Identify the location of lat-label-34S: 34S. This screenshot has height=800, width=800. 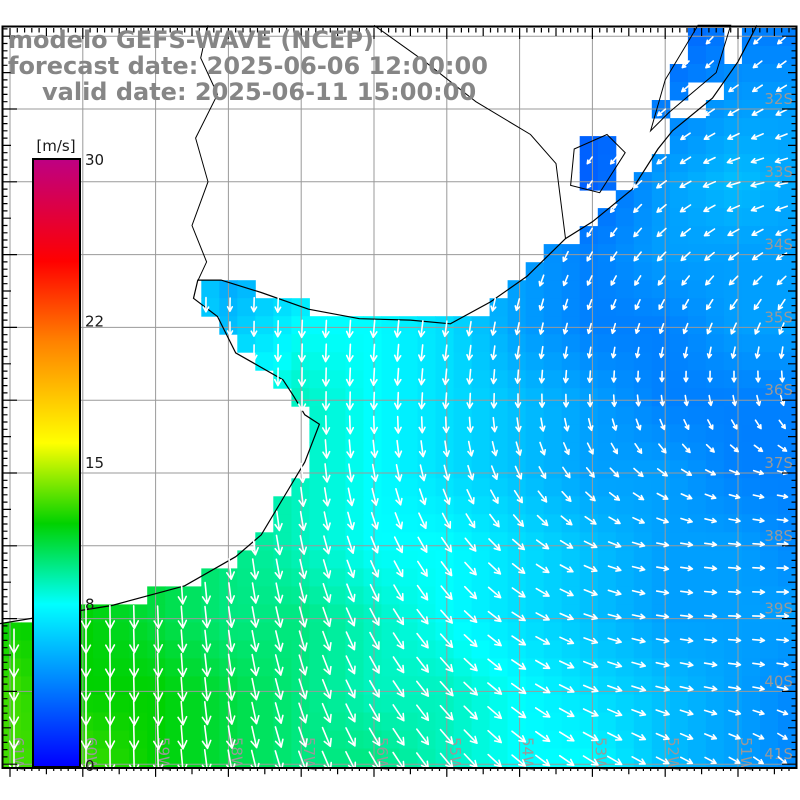
(778, 245).